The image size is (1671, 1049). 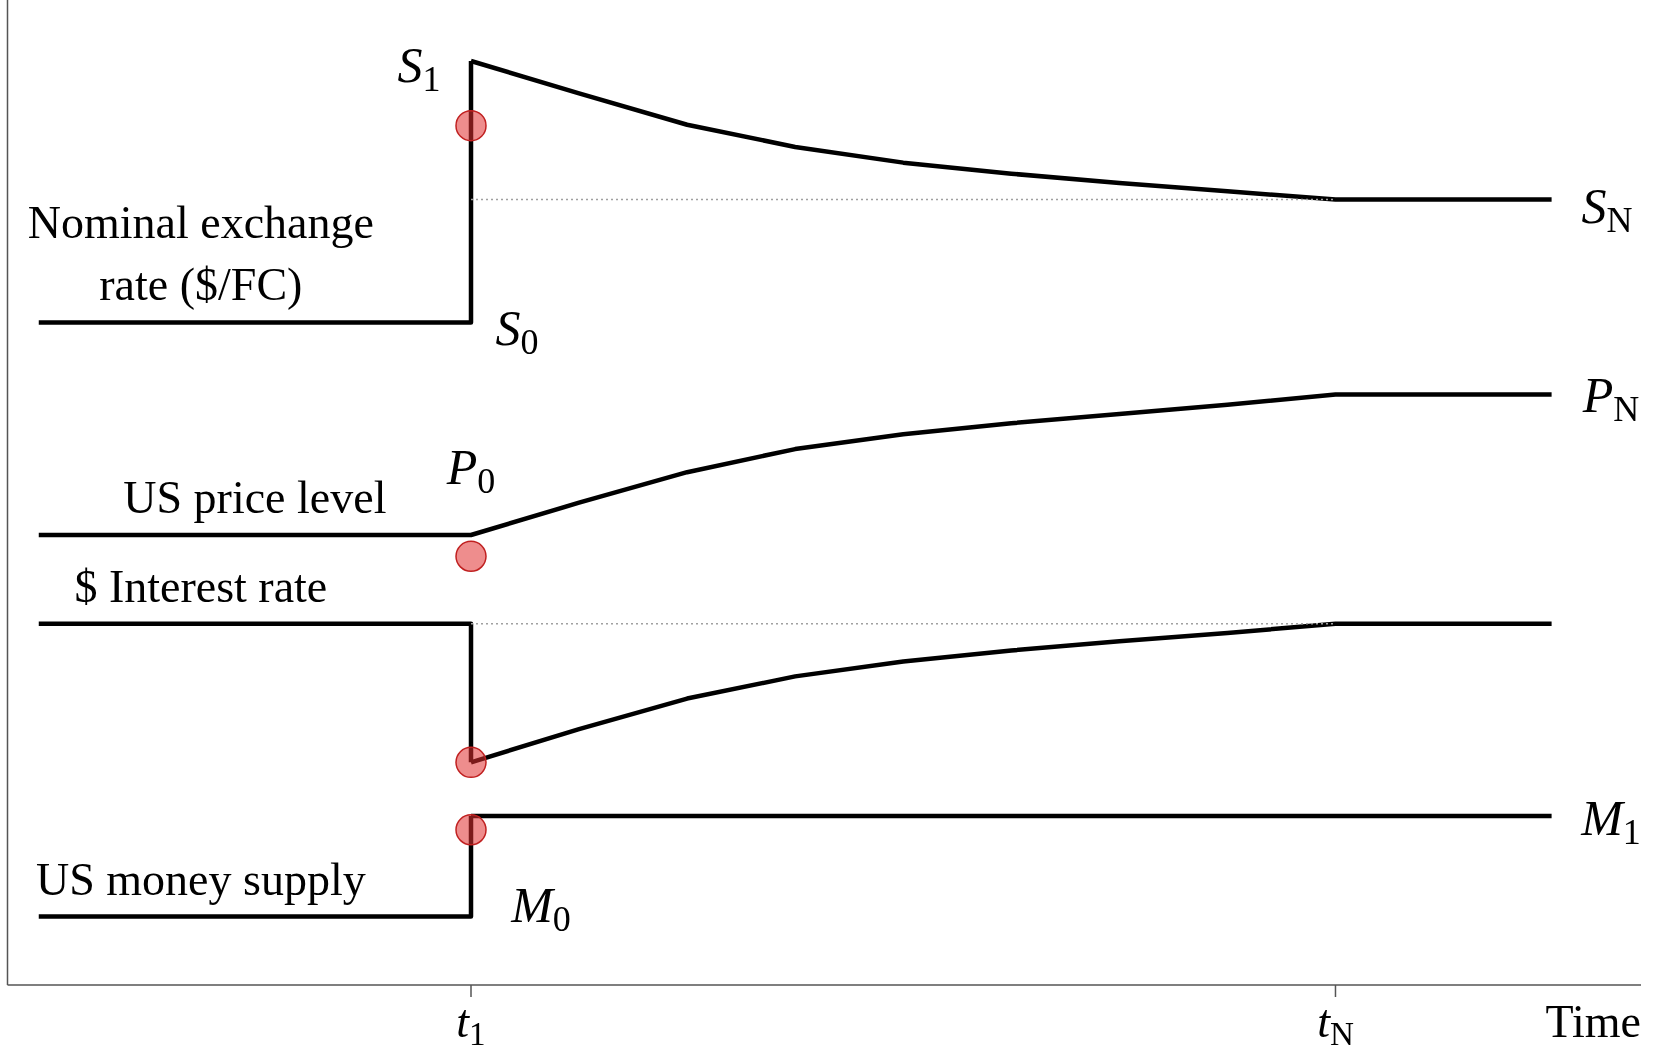 What do you see at coordinates (200, 254) in the screenshot?
I see `series-label: Nominal exchange rate ($/FC)` at bounding box center [200, 254].